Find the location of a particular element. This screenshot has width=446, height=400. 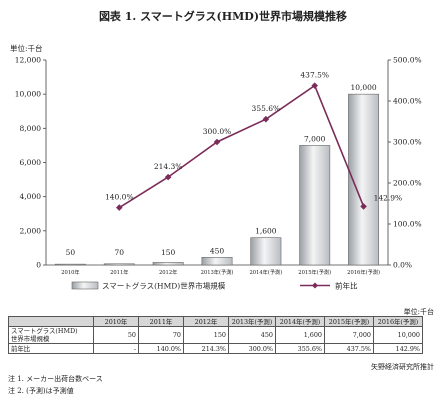

bar-value-label: 1,600 is located at coordinates (266, 231).